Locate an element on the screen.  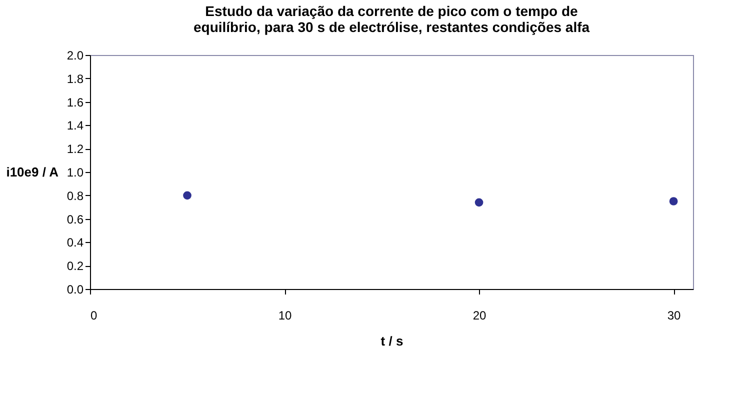
y-tick-label: 0.6 is located at coordinates (75, 219).